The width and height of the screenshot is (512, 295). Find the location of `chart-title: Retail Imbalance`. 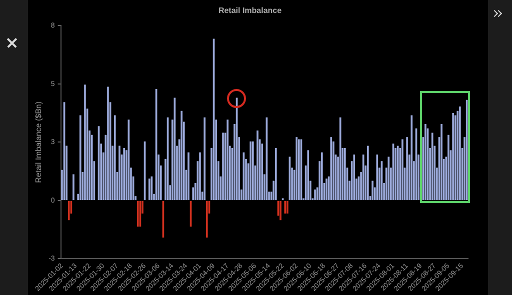

chart-title: Retail Imbalance is located at coordinates (250, 11).